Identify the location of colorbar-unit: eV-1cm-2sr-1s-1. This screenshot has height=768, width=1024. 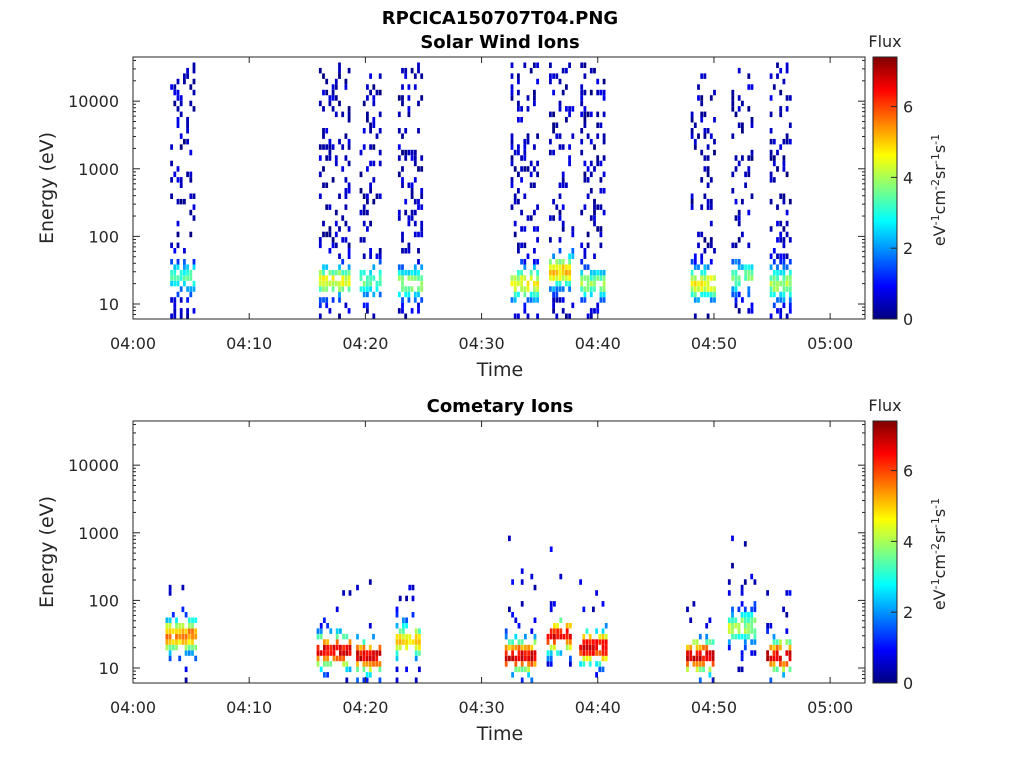
(939, 190).